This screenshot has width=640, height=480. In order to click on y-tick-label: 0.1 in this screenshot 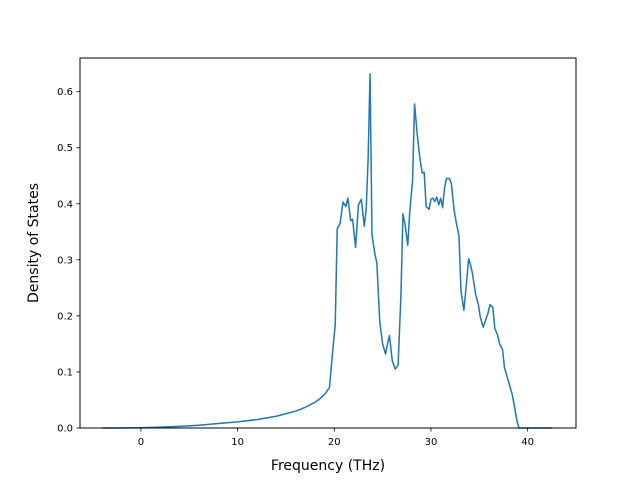, I will do `click(65, 372)`.